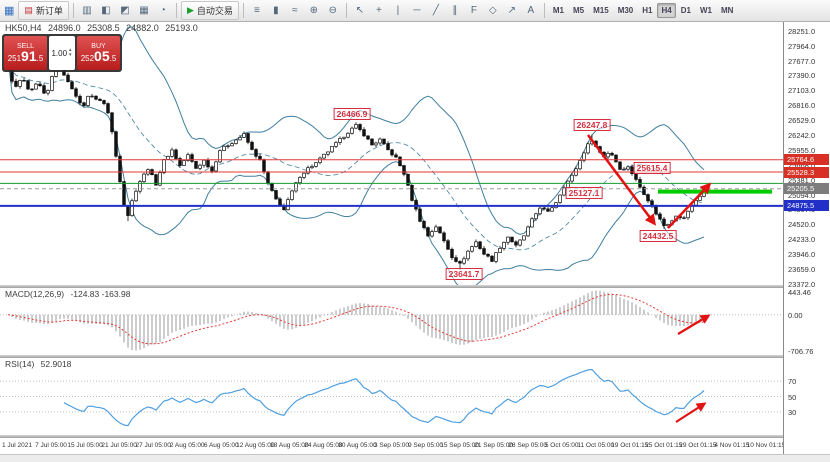  Describe the element at coordinates (493, 445) in the screenshot. I see `time-axis-label: 21 Sep 05:00` at that location.